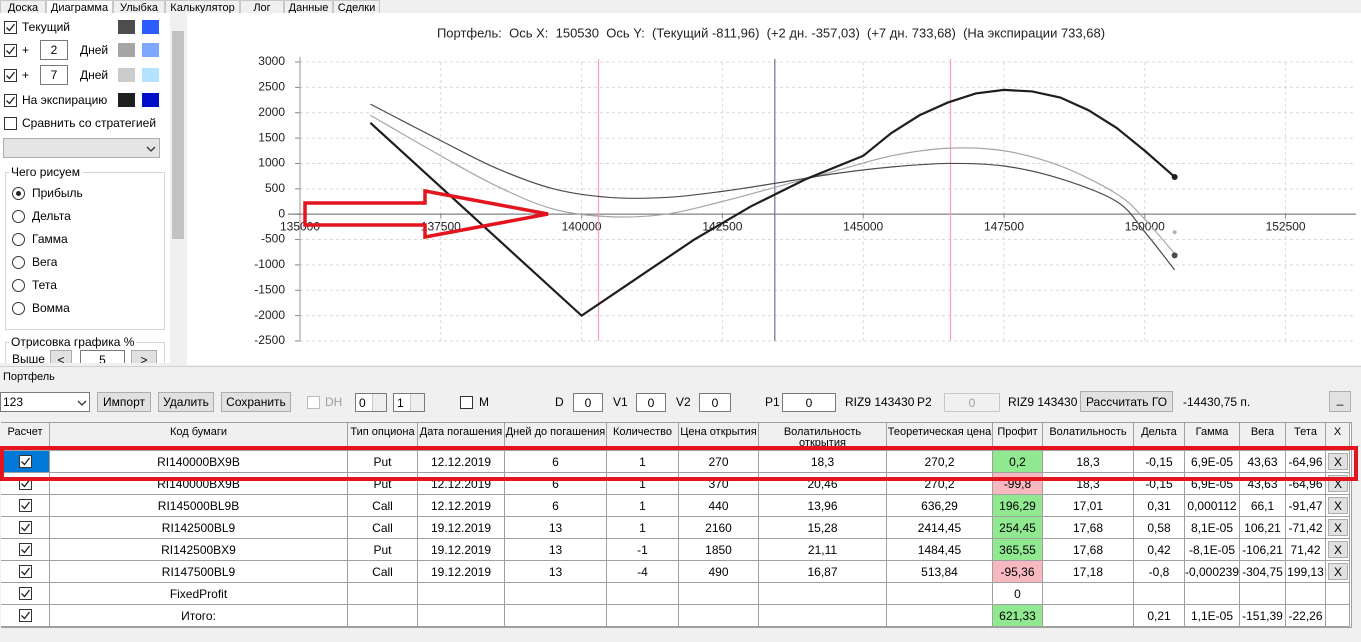 Image resolution: width=1361 pixels, height=642 pixels. Describe the element at coordinates (1159, 437) in the screenshot. I see `column-header: Дельта` at that location.